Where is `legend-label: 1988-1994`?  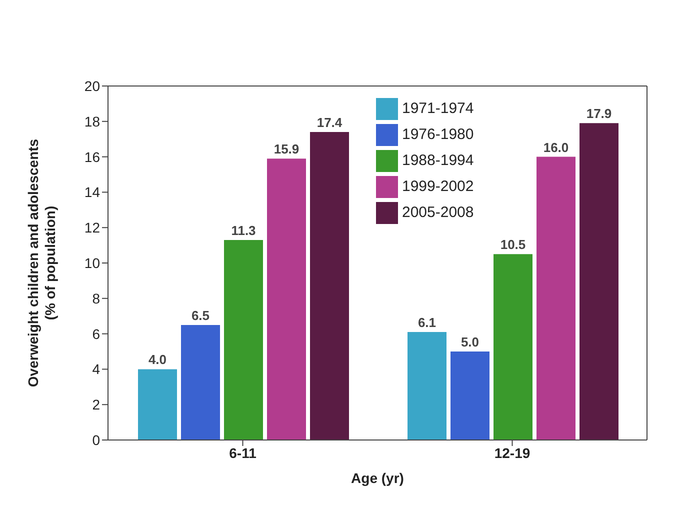 legend-label: 1988-1994 is located at coordinates (438, 160).